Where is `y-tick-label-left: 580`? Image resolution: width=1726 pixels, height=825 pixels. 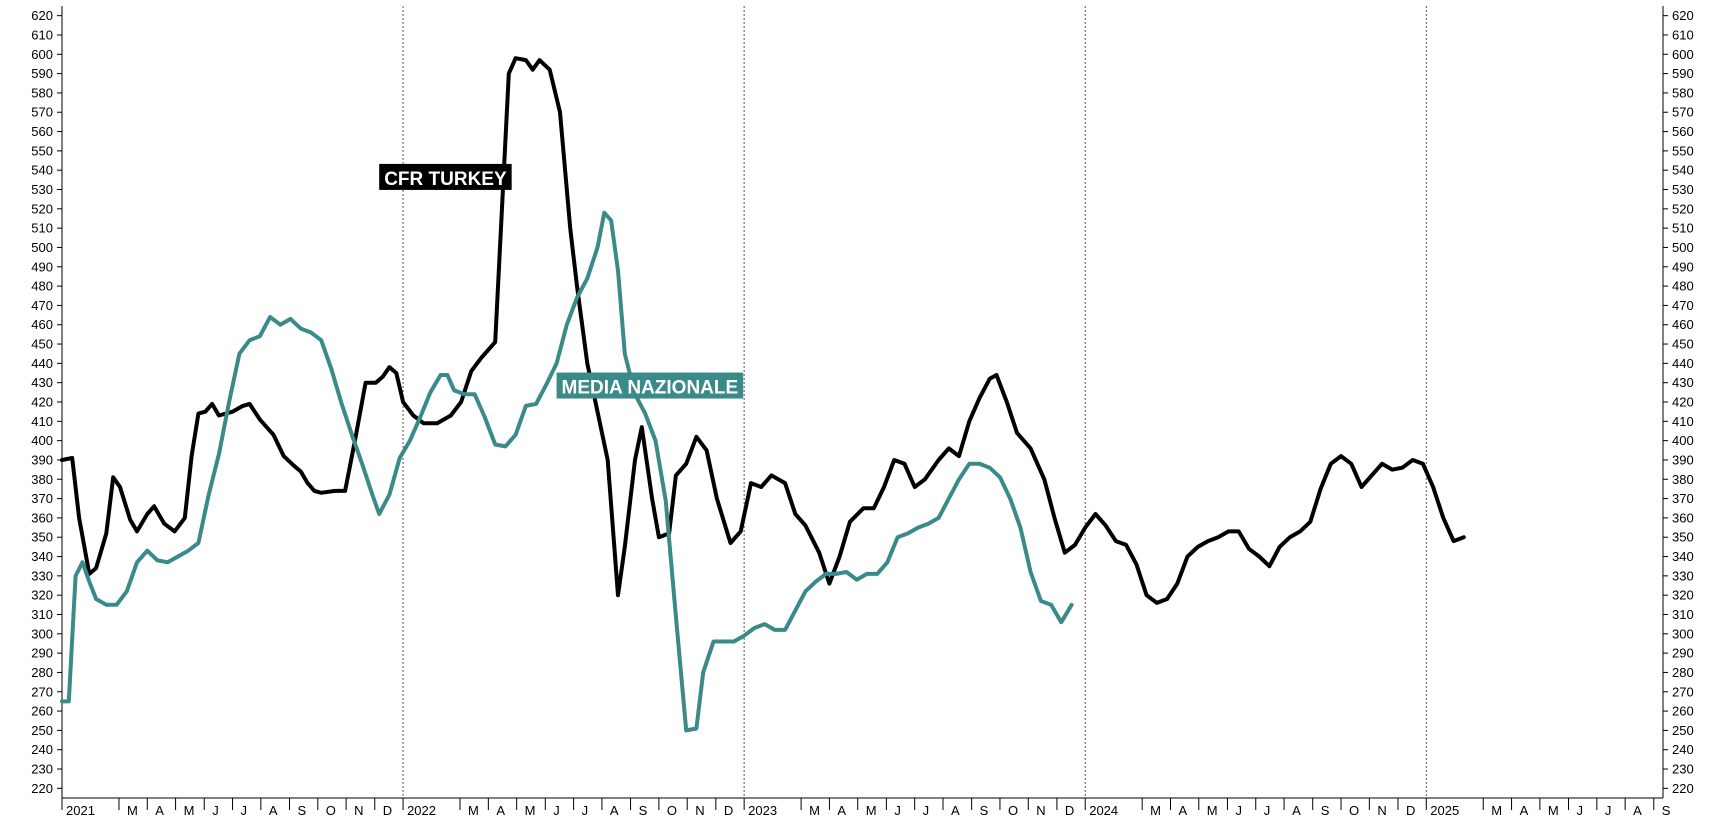 y-tick-label-left: 580 is located at coordinates (42, 92).